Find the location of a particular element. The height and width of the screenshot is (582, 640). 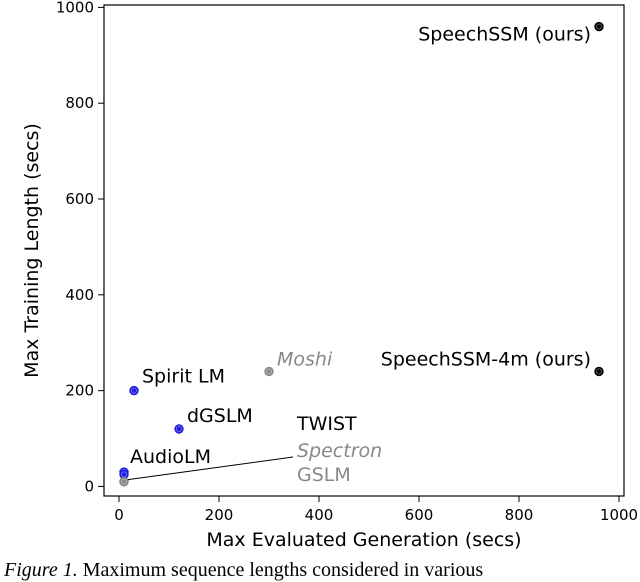

leader-line is located at coordinates (210, 468).